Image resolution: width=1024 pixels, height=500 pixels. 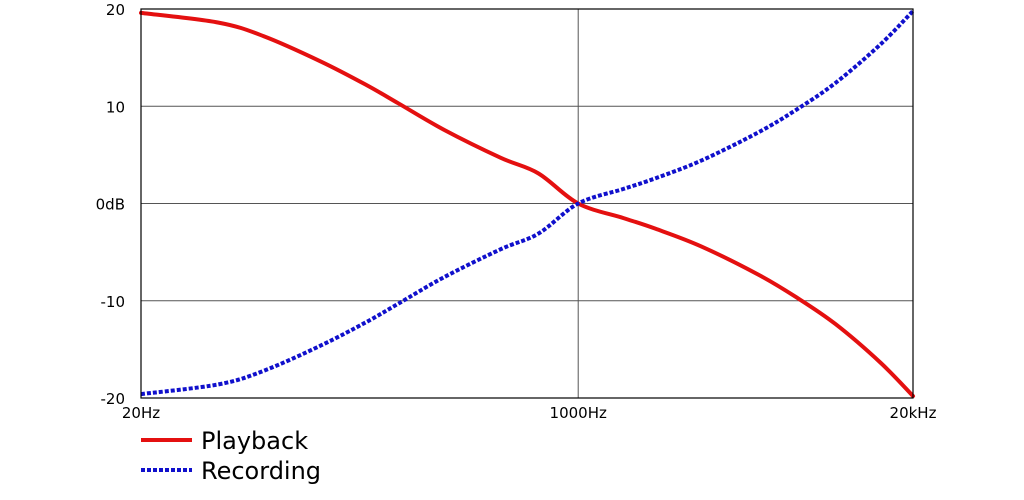 What do you see at coordinates (115, 10) in the screenshot?
I see `y-tick-label: 20` at bounding box center [115, 10].